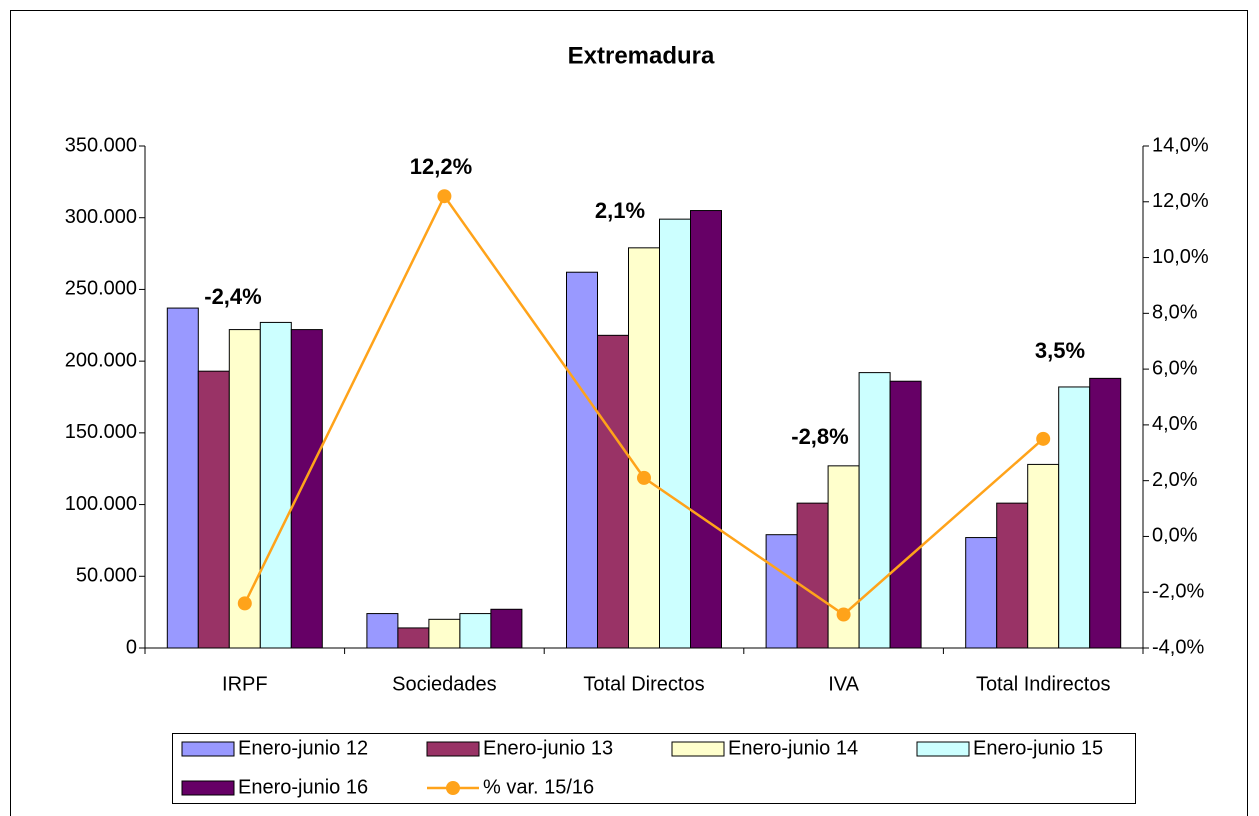 Image resolution: width=1259 pixels, height=816 pixels. What do you see at coordinates (101, 504) in the screenshot?
I see `y-tick-label: 100.000` at bounding box center [101, 504].